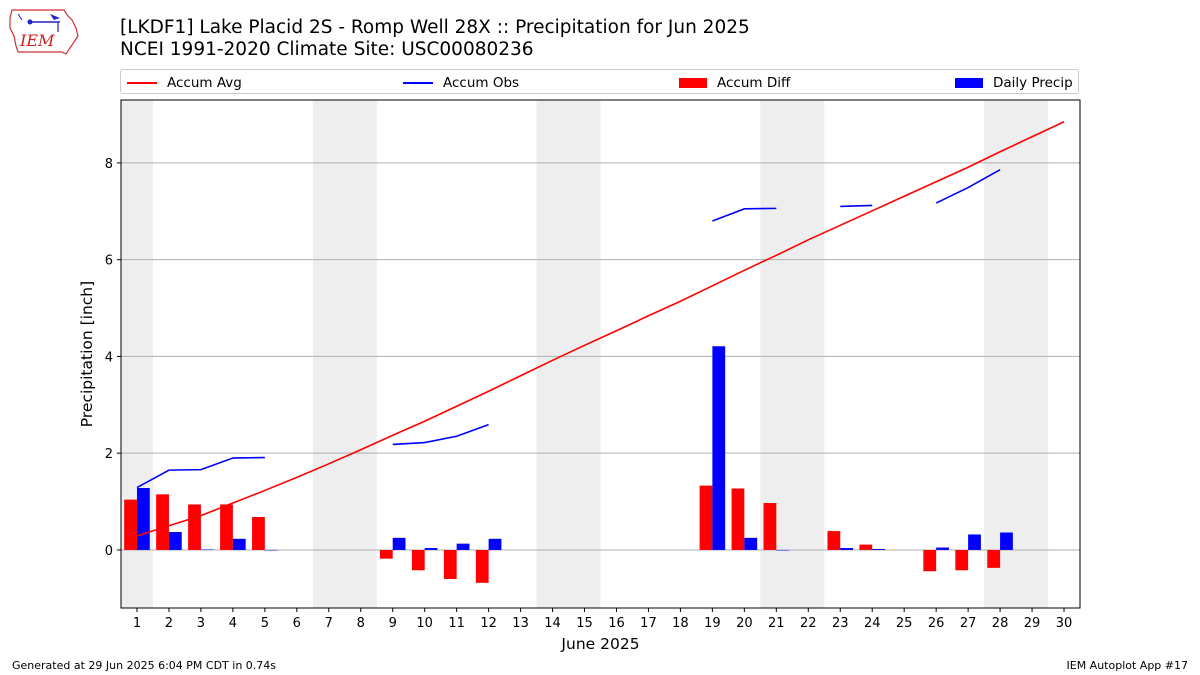  What do you see at coordinates (712, 623) in the screenshot?
I see `x-tick-label-19: 19` at bounding box center [712, 623].